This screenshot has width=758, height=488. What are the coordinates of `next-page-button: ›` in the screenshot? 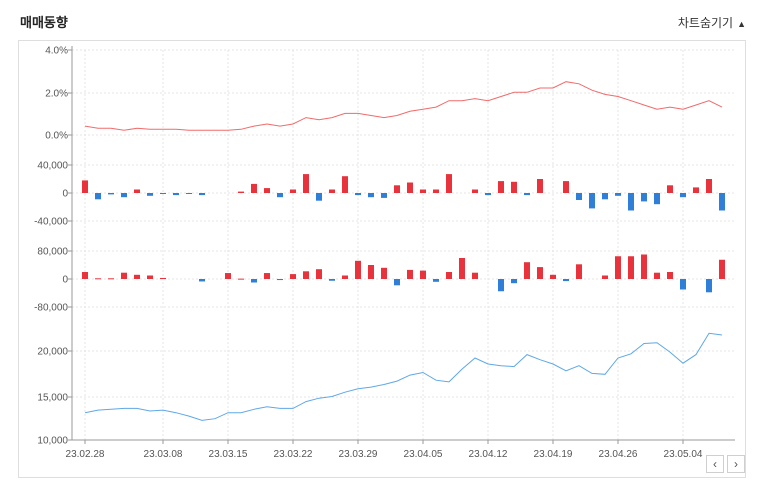 It's located at (736, 464).